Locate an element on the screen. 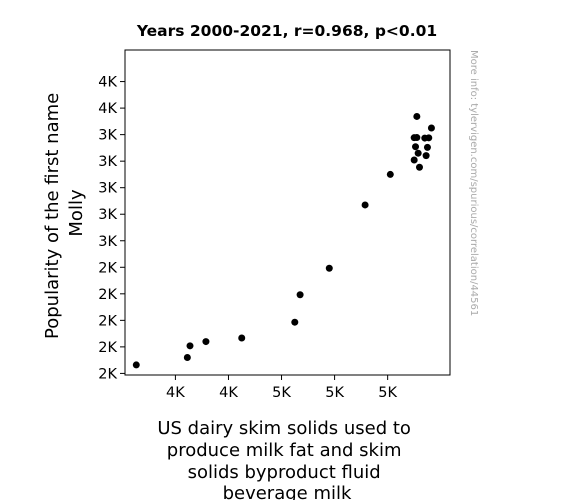 The width and height of the screenshot is (575, 500). x-axis-label-line: US dairy skim solids used to is located at coordinates (284, 428).